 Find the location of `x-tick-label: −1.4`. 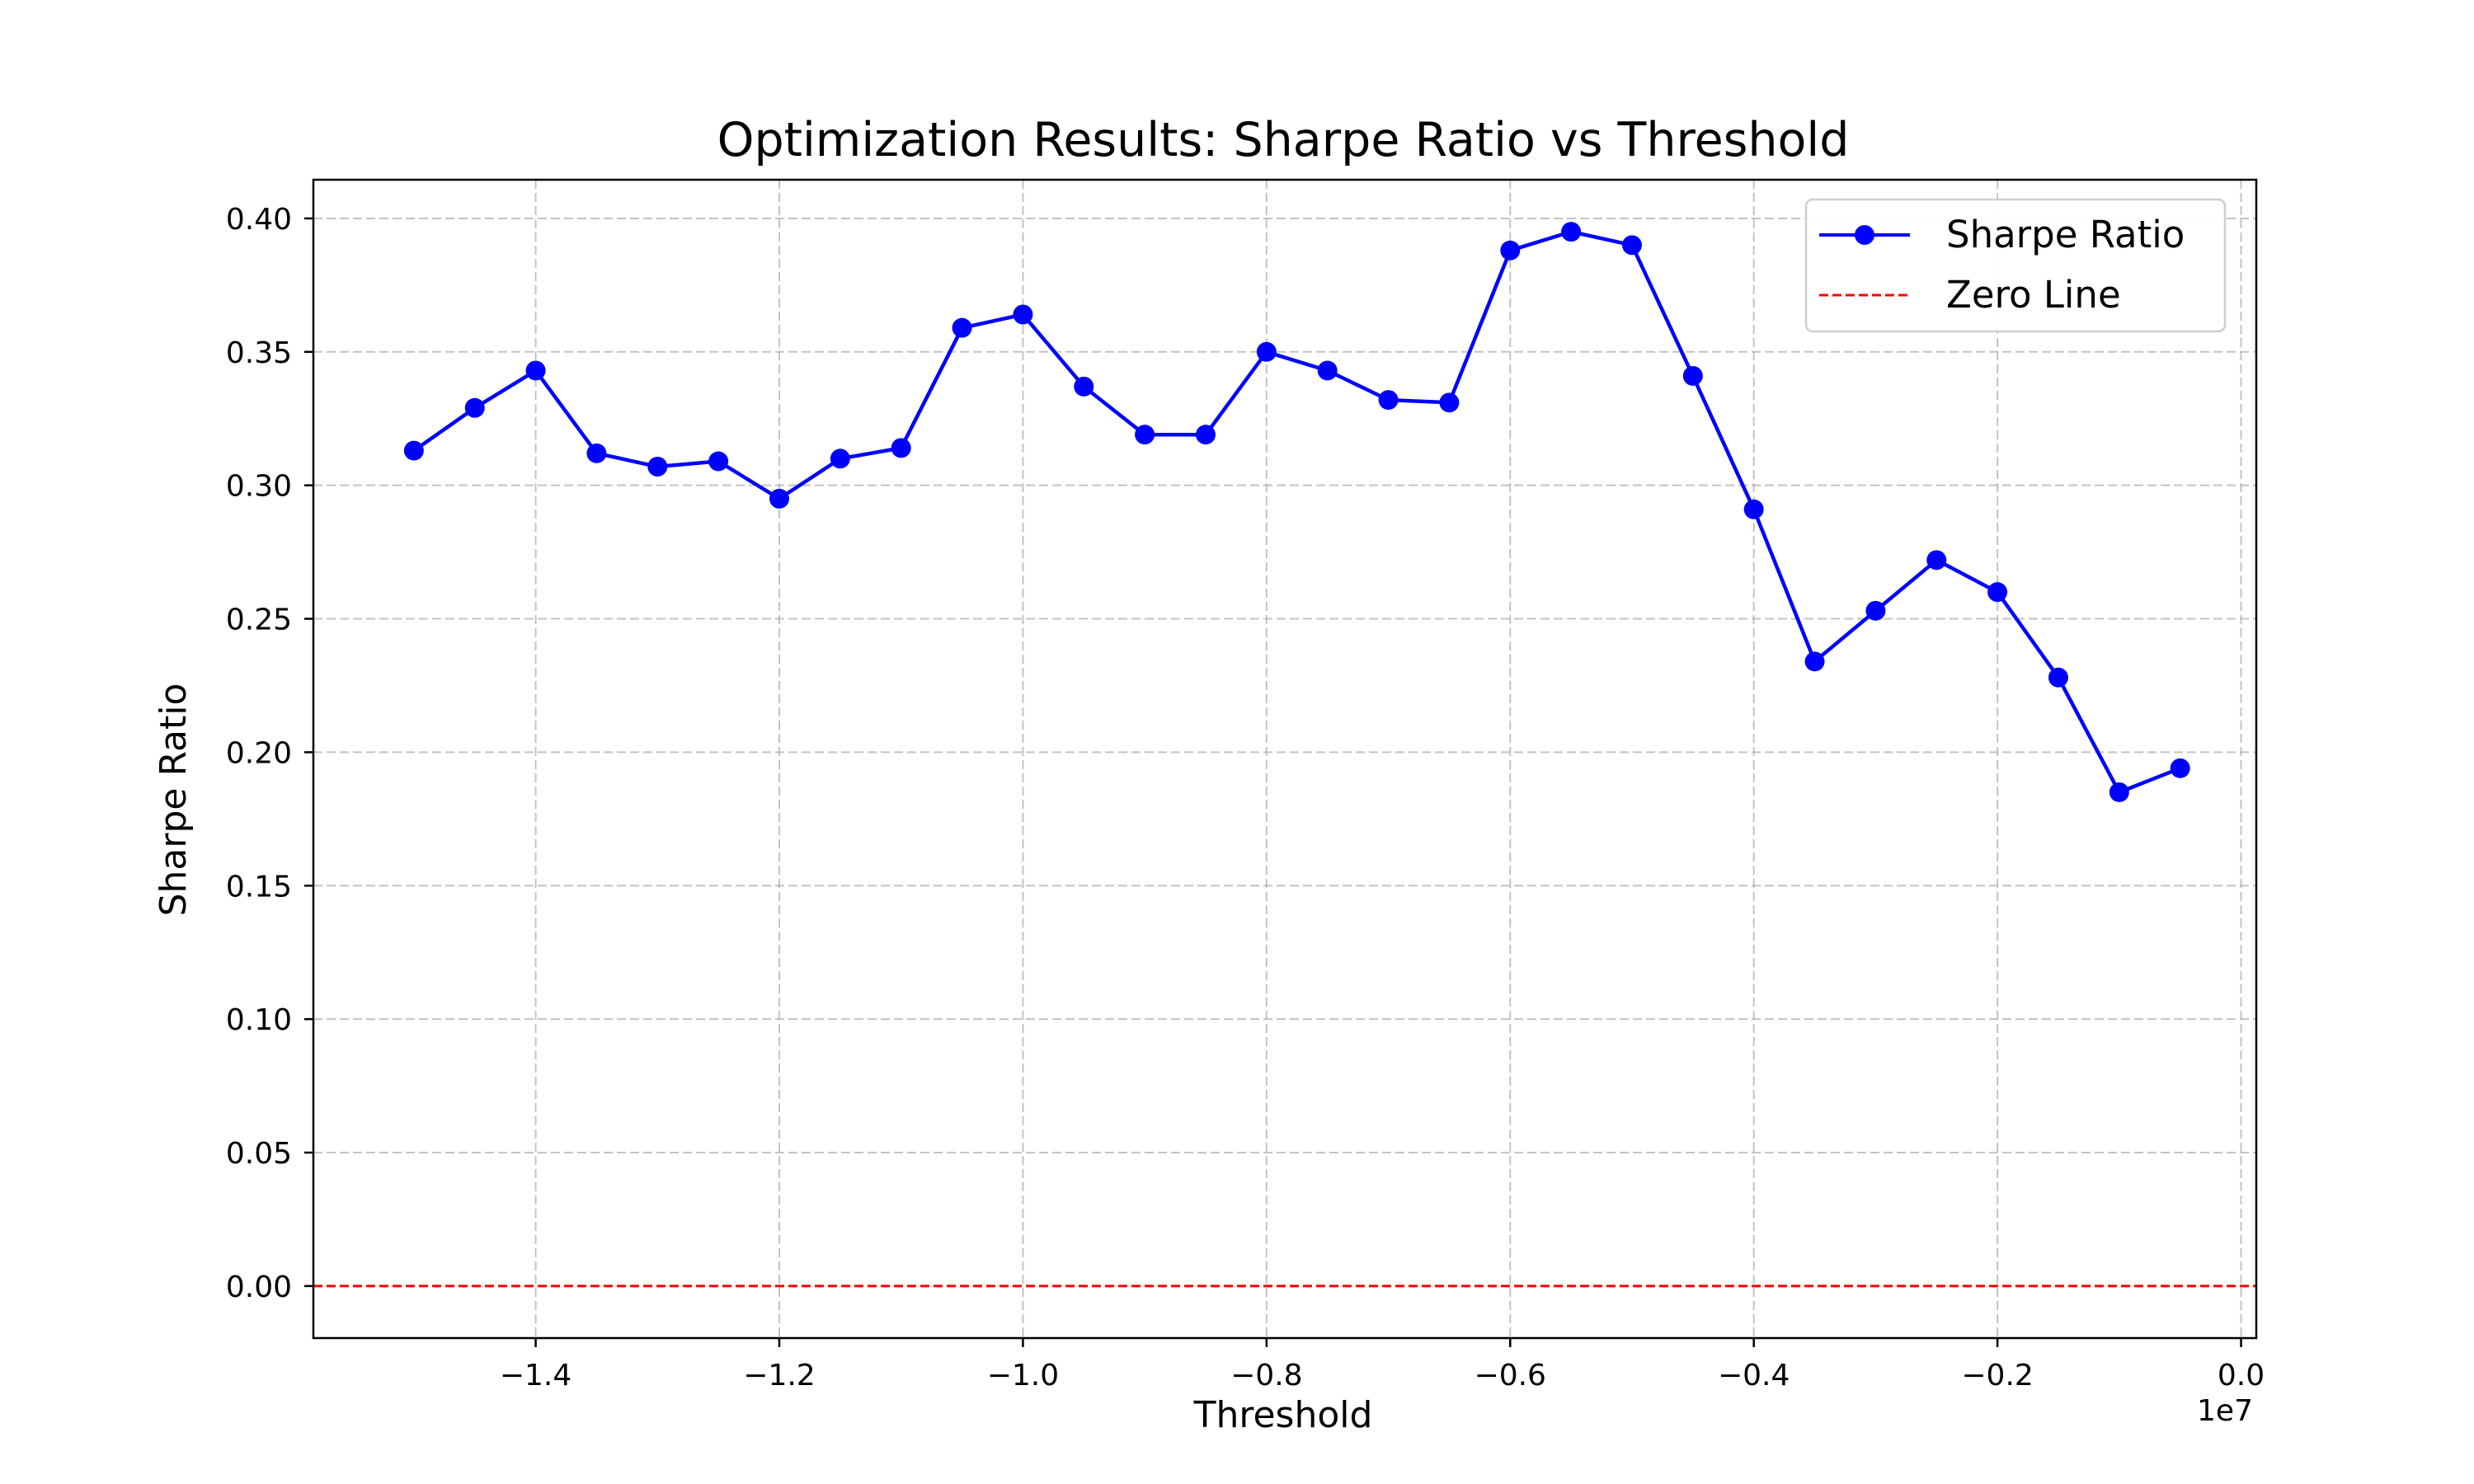

x-tick-label: −1.4 is located at coordinates (535, 1375).